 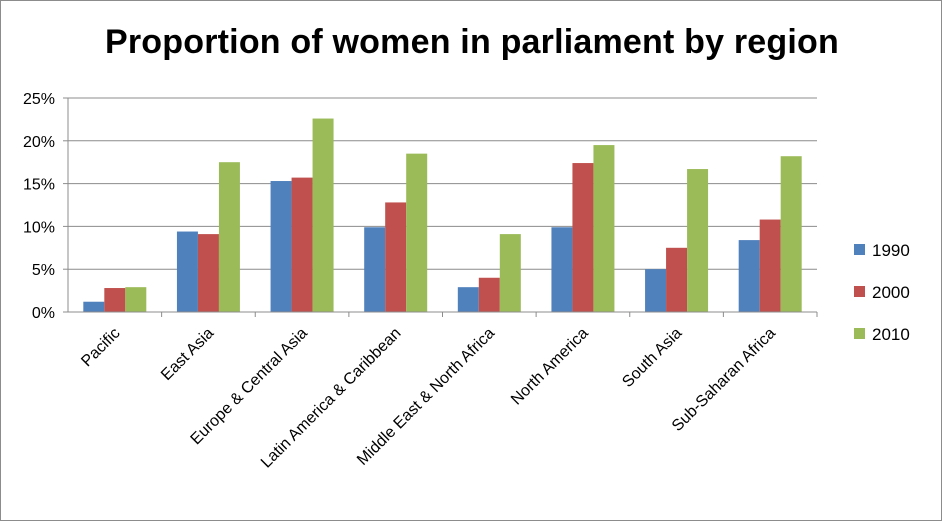 I want to click on x-tick-label: North America, so click(x=550, y=367).